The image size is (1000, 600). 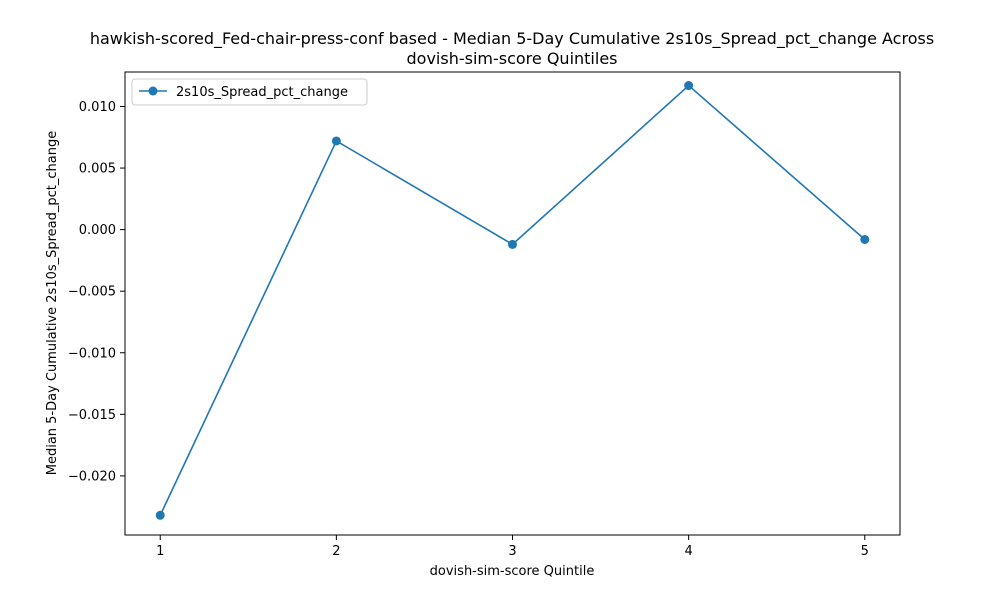 I want to click on x-tick-label: 5, so click(x=865, y=551).